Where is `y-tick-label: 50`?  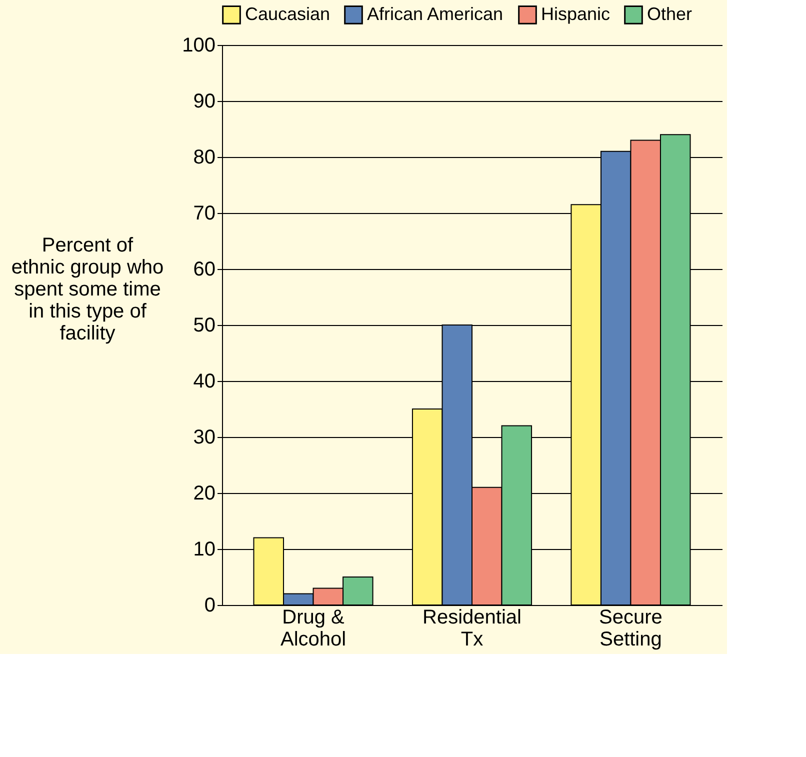
y-tick-label: 50 is located at coordinates (204, 325).